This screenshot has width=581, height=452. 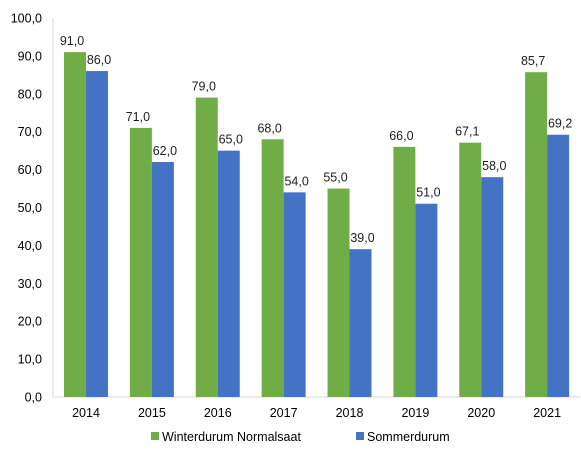 I want to click on bar-winterdurum-2015, so click(x=140, y=262).